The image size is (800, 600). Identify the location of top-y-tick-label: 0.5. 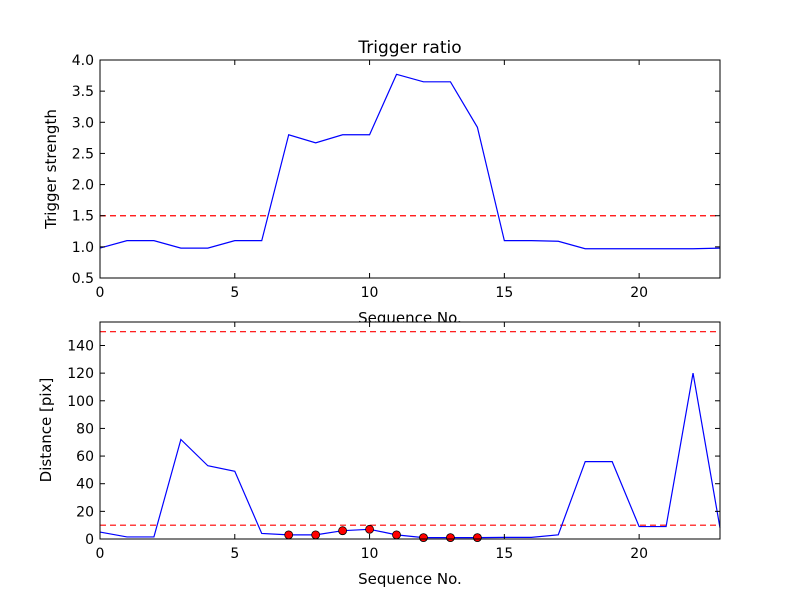
(83, 279).